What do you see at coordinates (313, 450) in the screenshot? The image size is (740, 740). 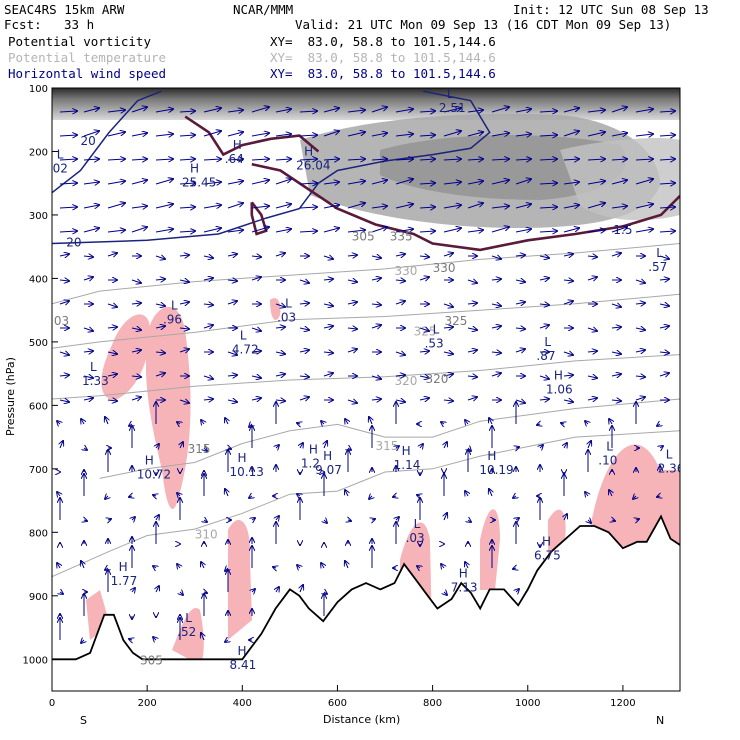 I see `extremum-type-label: H` at bounding box center [313, 450].